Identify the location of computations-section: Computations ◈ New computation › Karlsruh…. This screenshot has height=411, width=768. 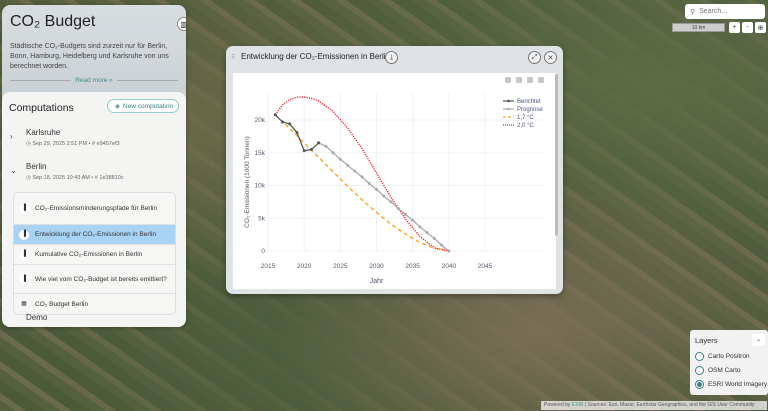
(94, 209).